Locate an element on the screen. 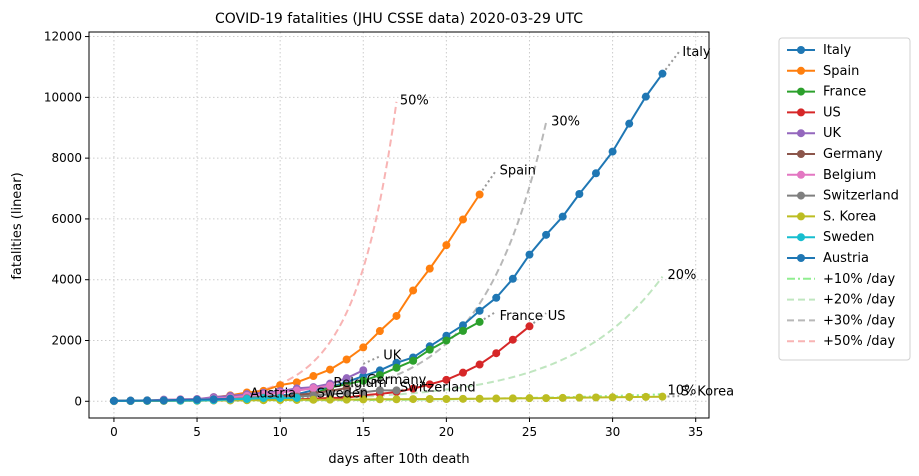  y-tick-label: 4000 is located at coordinates (66, 280).